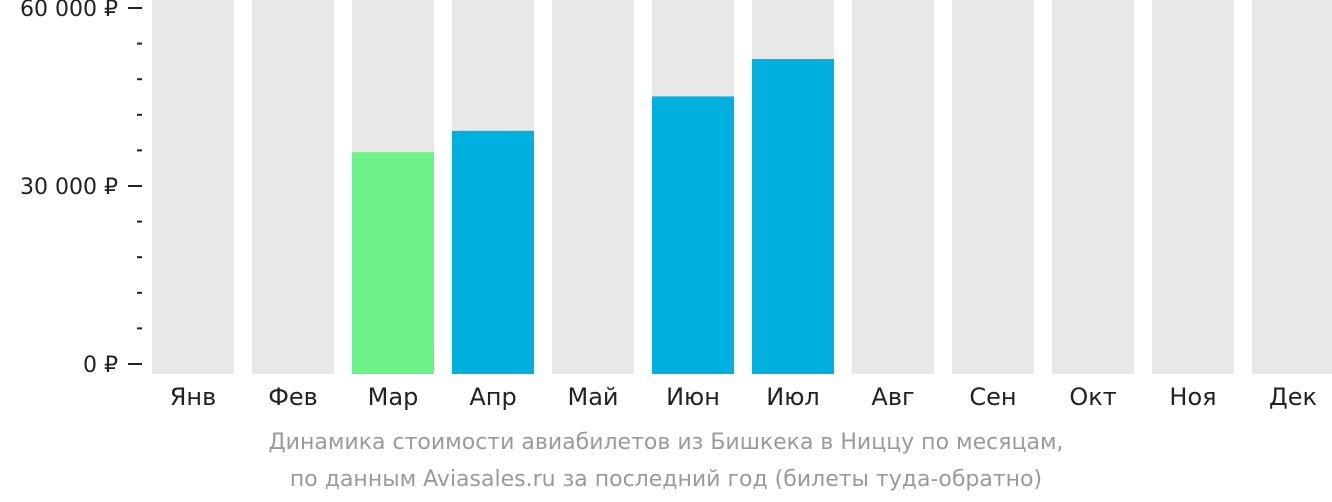 Image resolution: width=1332 pixels, height=502 pixels. I want to click on x-tick-label: Сен, so click(992, 397).